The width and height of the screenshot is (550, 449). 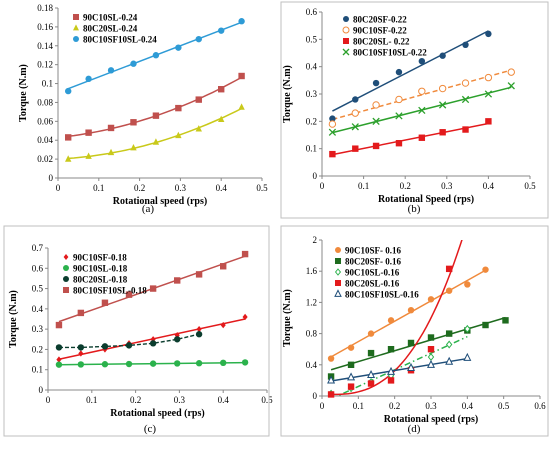 What do you see at coordinates (45, 121) in the screenshot?
I see `y-tick-label: 0.06` at bounding box center [45, 121].